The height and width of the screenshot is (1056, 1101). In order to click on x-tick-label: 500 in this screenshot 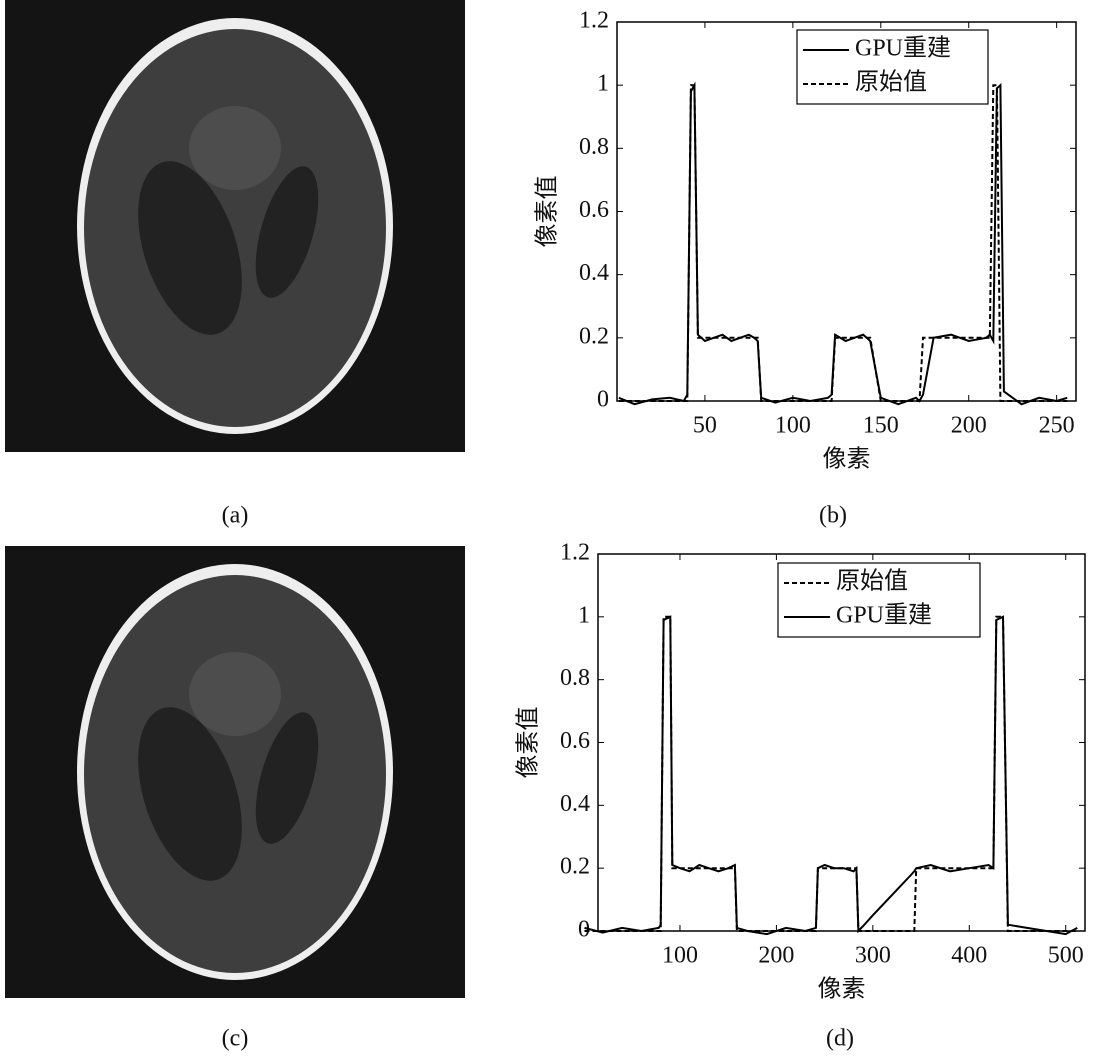, I will do `click(1066, 956)`.